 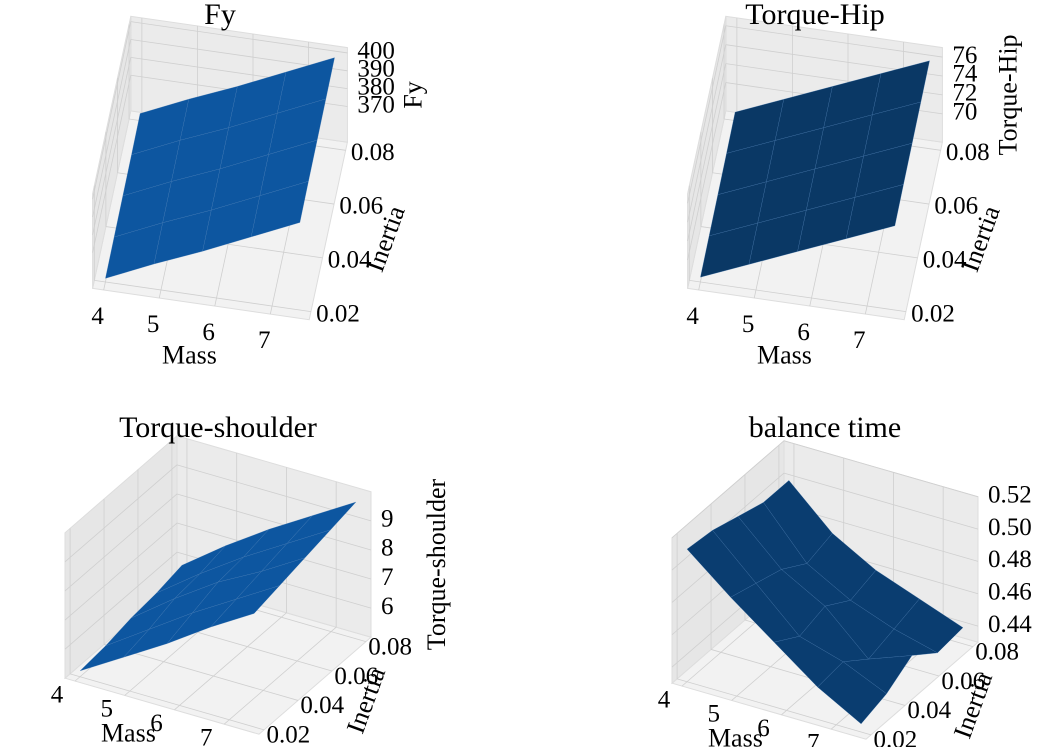 I want to click on z-tick-label: 70, so click(x=964, y=112).